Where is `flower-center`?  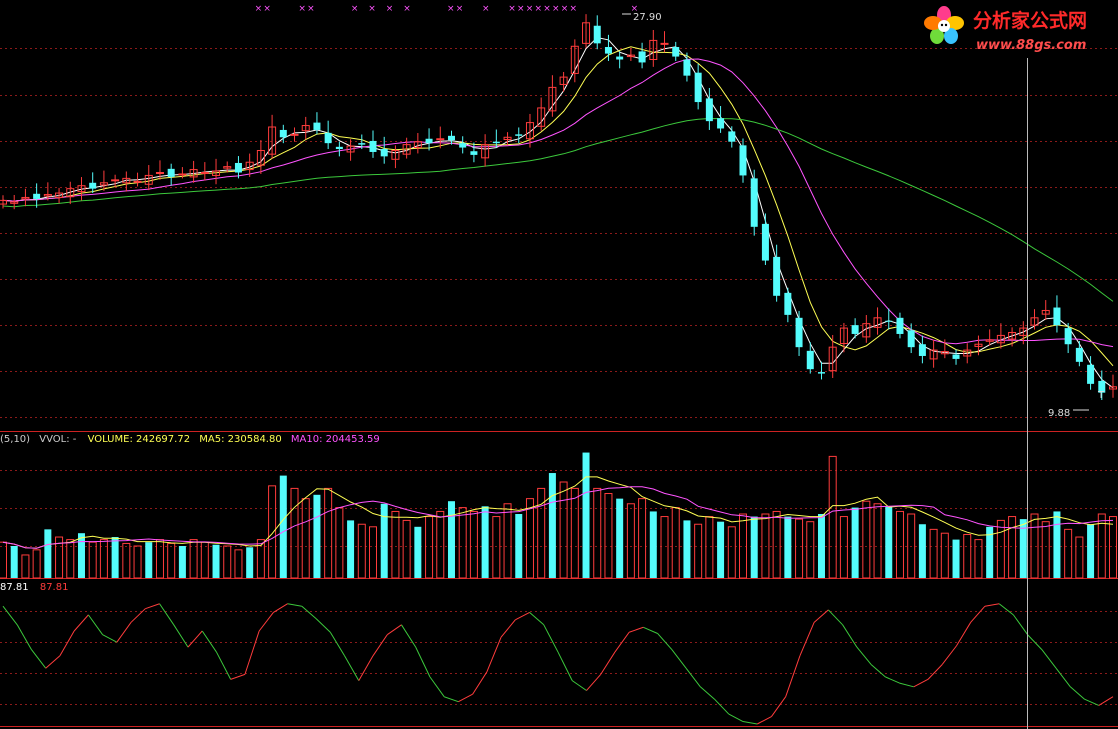
flower-center is located at coordinates (944, 26).